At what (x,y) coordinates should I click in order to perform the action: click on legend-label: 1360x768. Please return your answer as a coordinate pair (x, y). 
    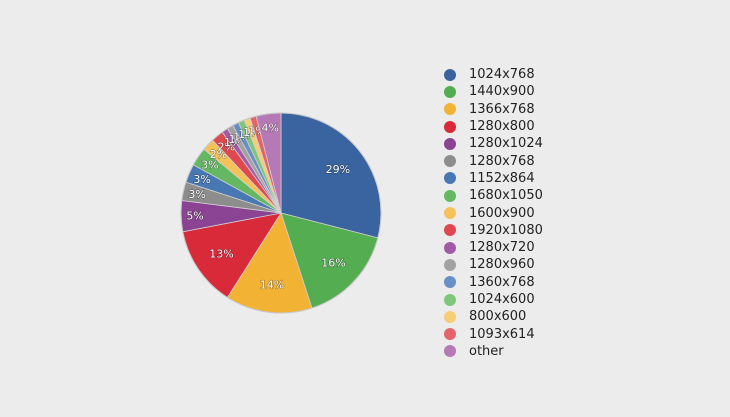
    Looking at the image, I should click on (502, 282).